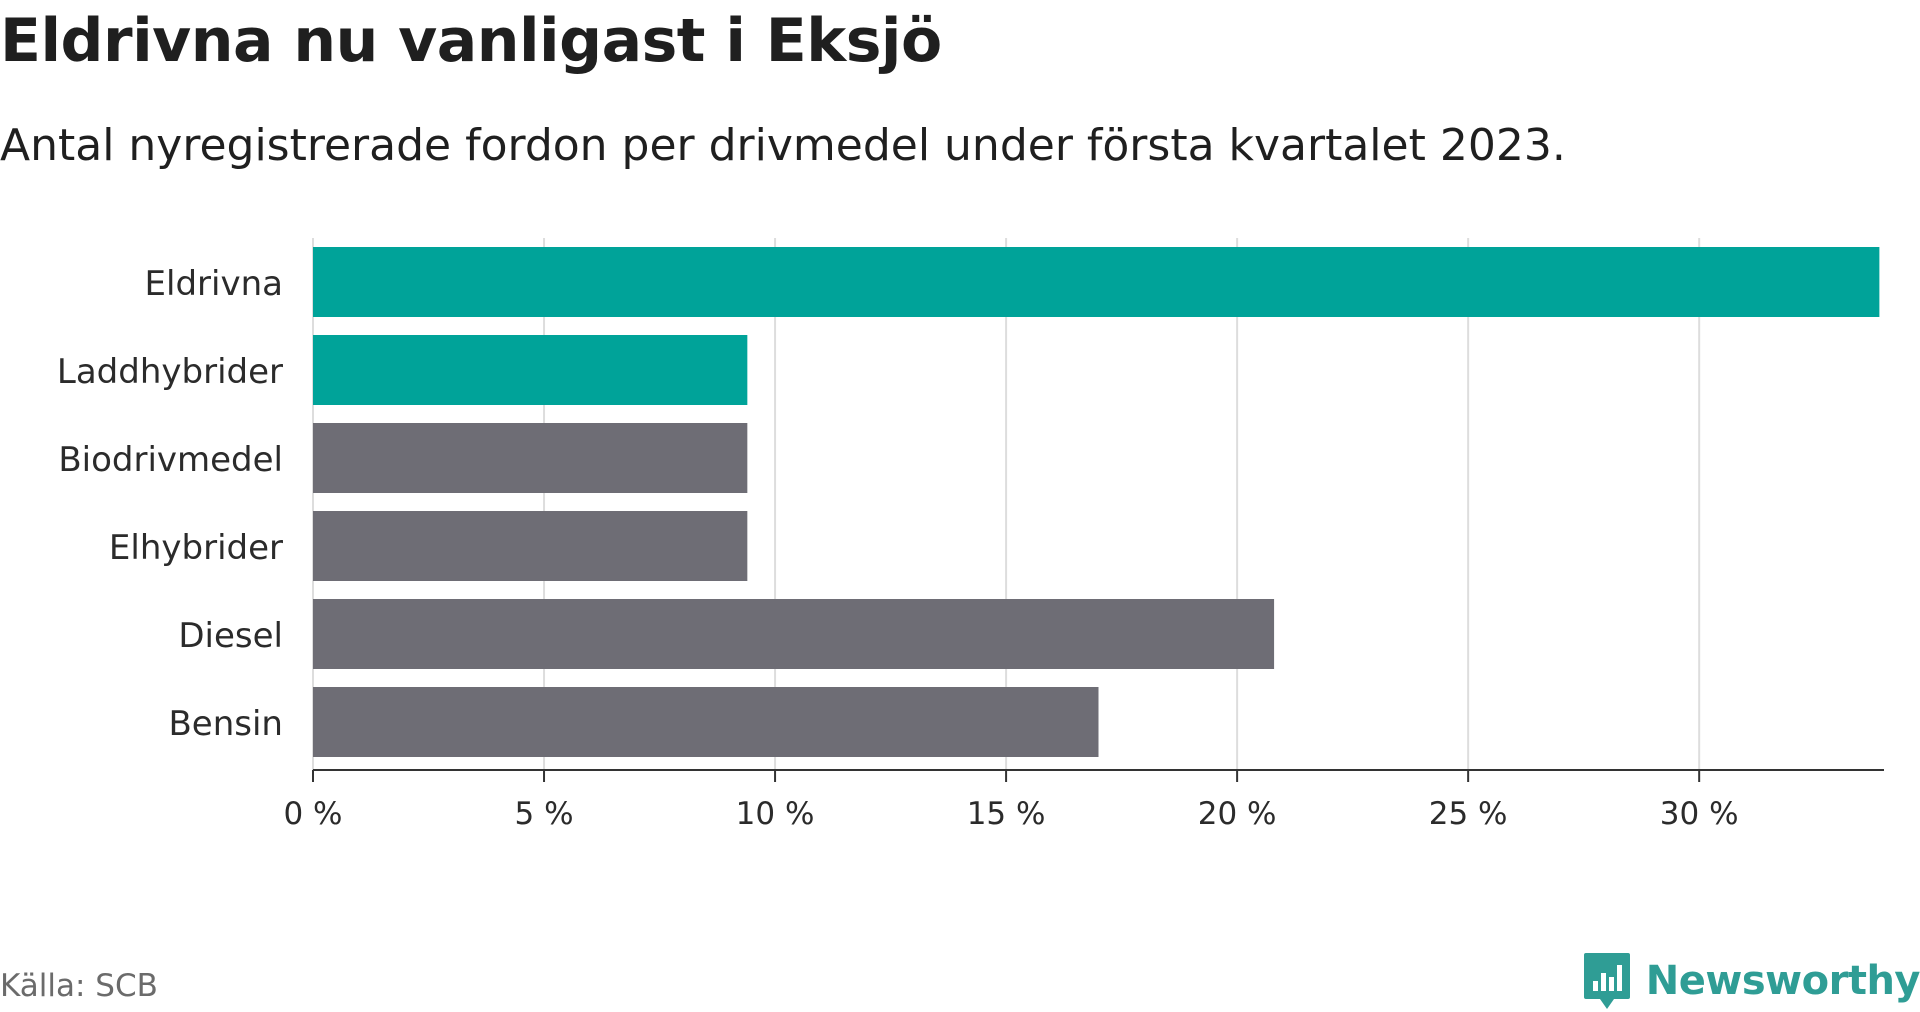  I want to click on x-tick-label: 10 %, so click(775, 814).